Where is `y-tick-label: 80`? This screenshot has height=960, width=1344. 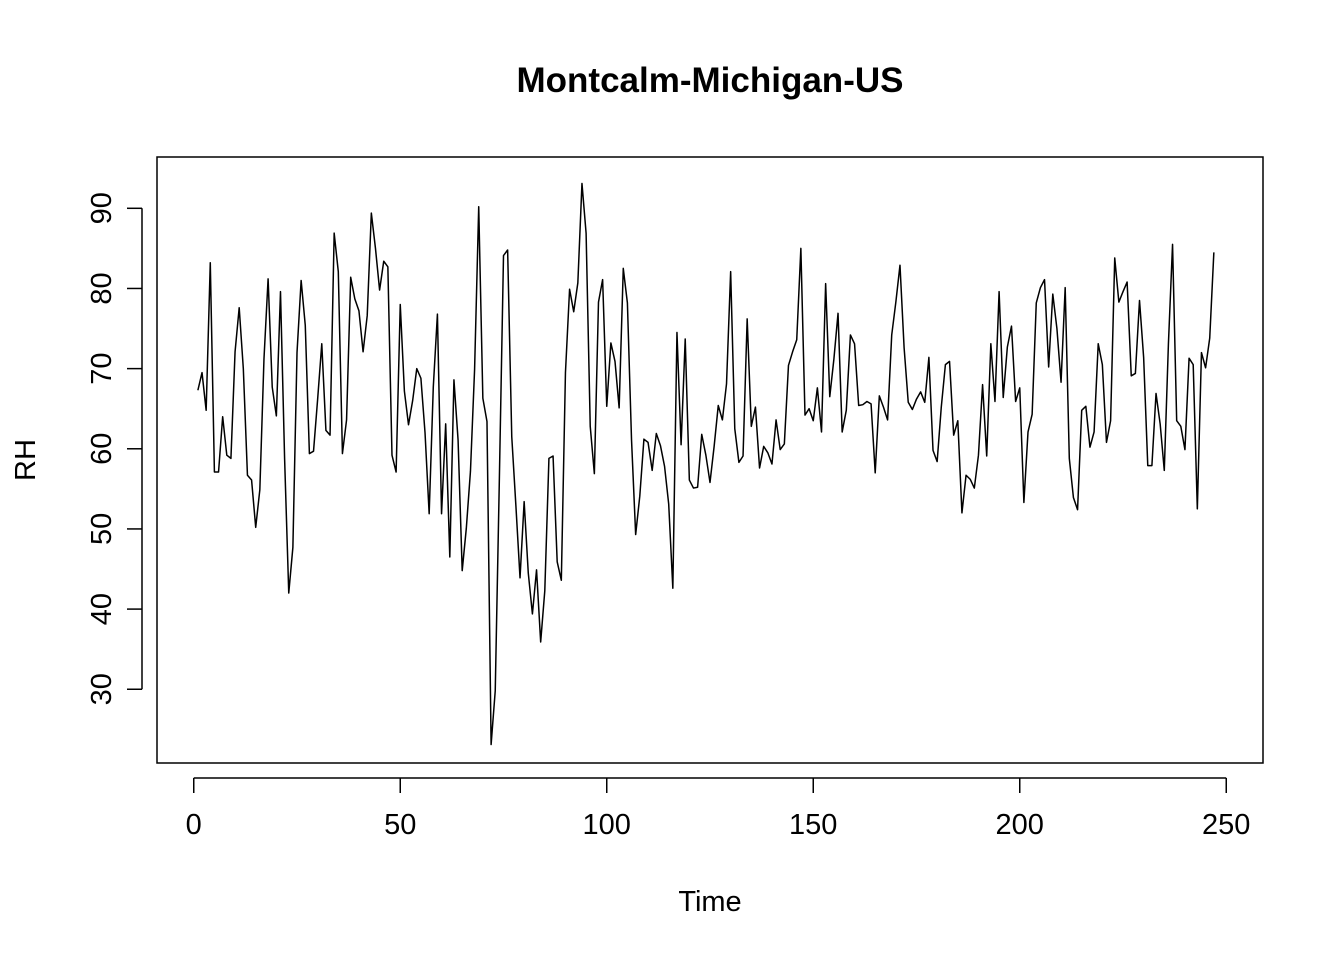 y-tick-label: 80 is located at coordinates (102, 288).